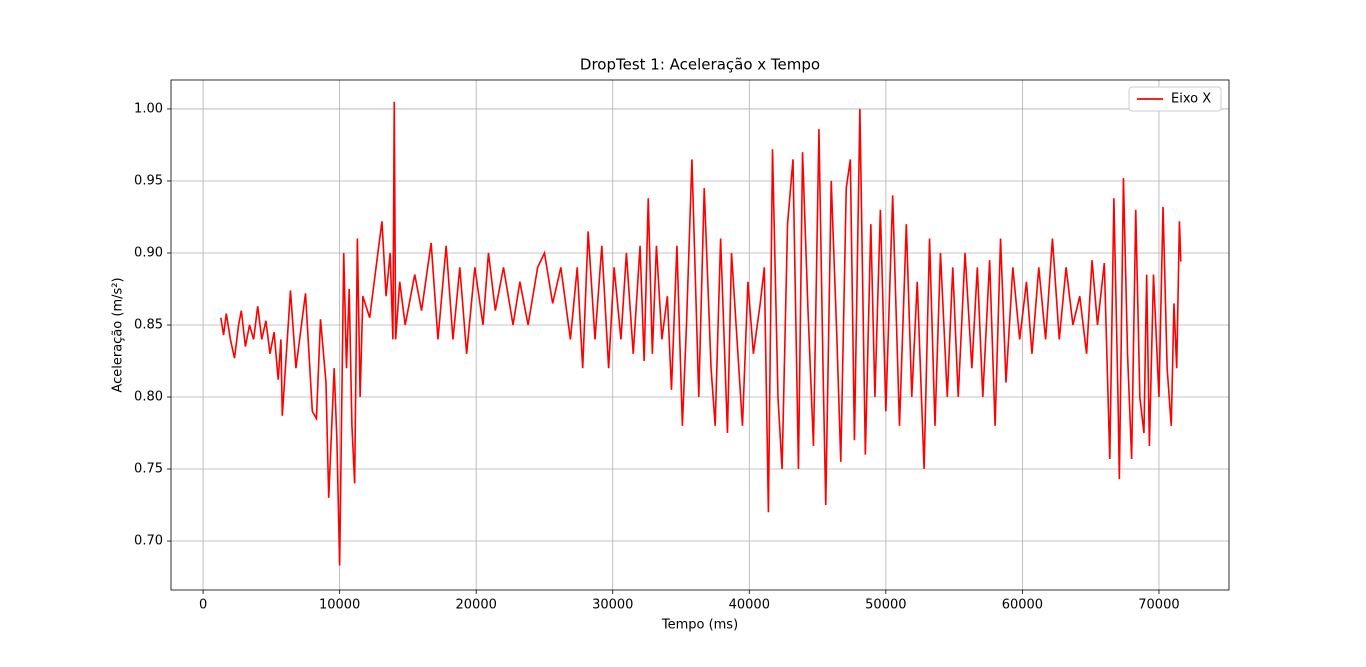 The width and height of the screenshot is (1366, 667). What do you see at coordinates (699, 625) in the screenshot?
I see `x-axis-label: Tempo (ms)` at bounding box center [699, 625].